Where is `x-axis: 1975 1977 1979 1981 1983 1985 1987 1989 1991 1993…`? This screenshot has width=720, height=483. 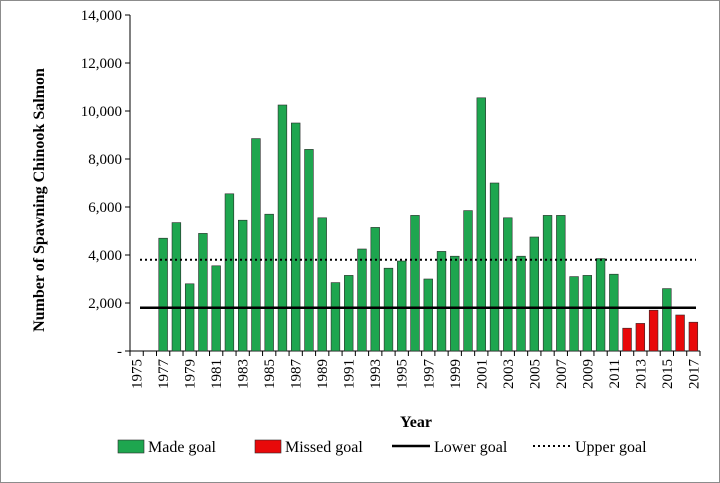
x-axis: 1975 1977 1979 1981 1983 1985 1987 1989 1991 1993… is located at coordinates (415, 370).